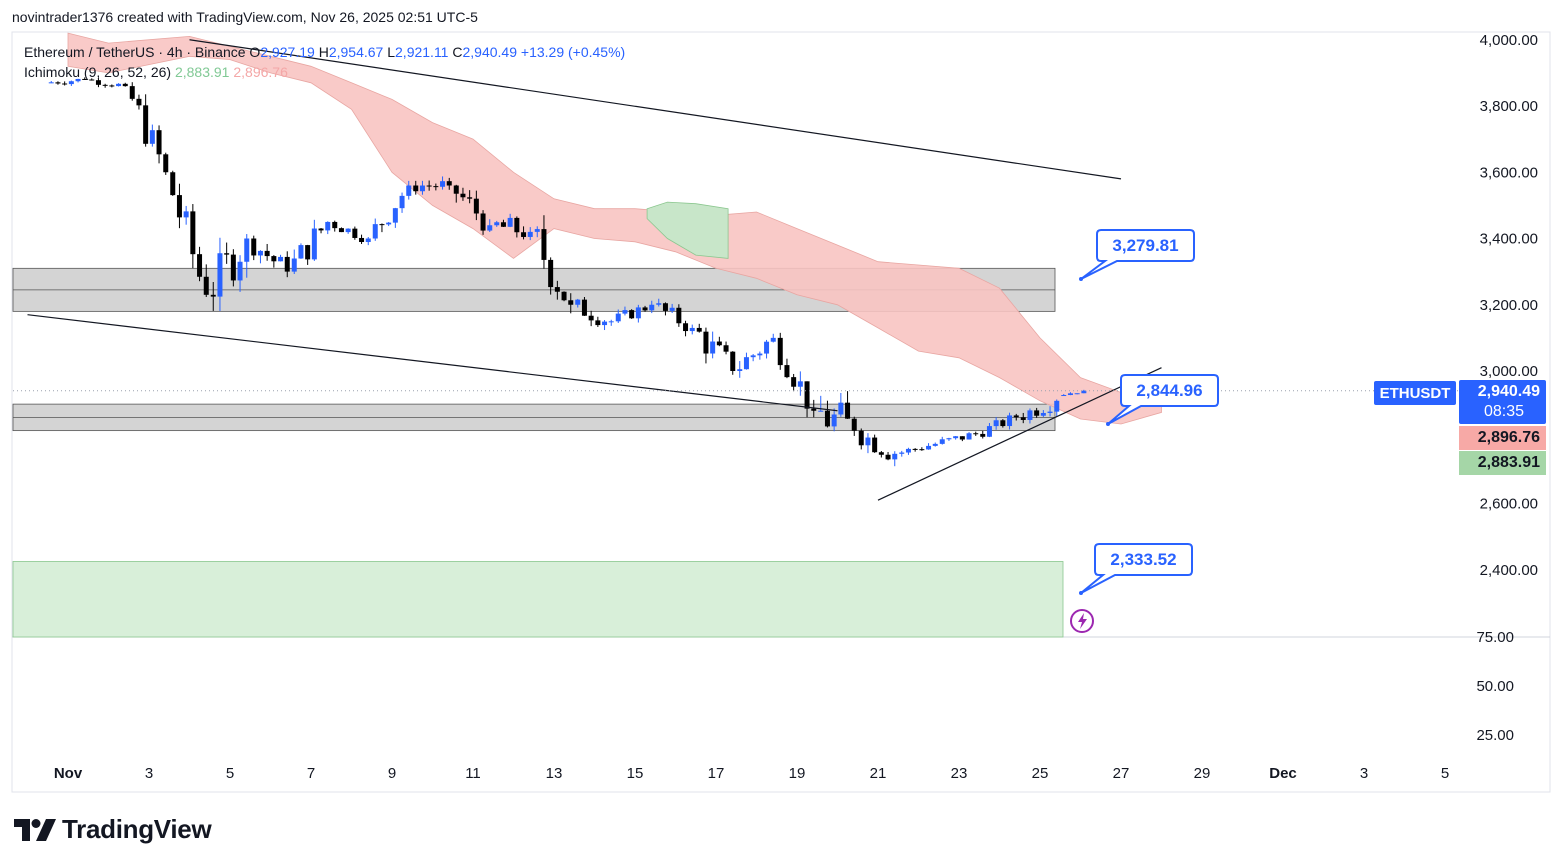 The height and width of the screenshot is (868, 1563). What do you see at coordinates (1162, 400) in the screenshot?
I see `price-callout-2: 2,844.96` at bounding box center [1162, 400].